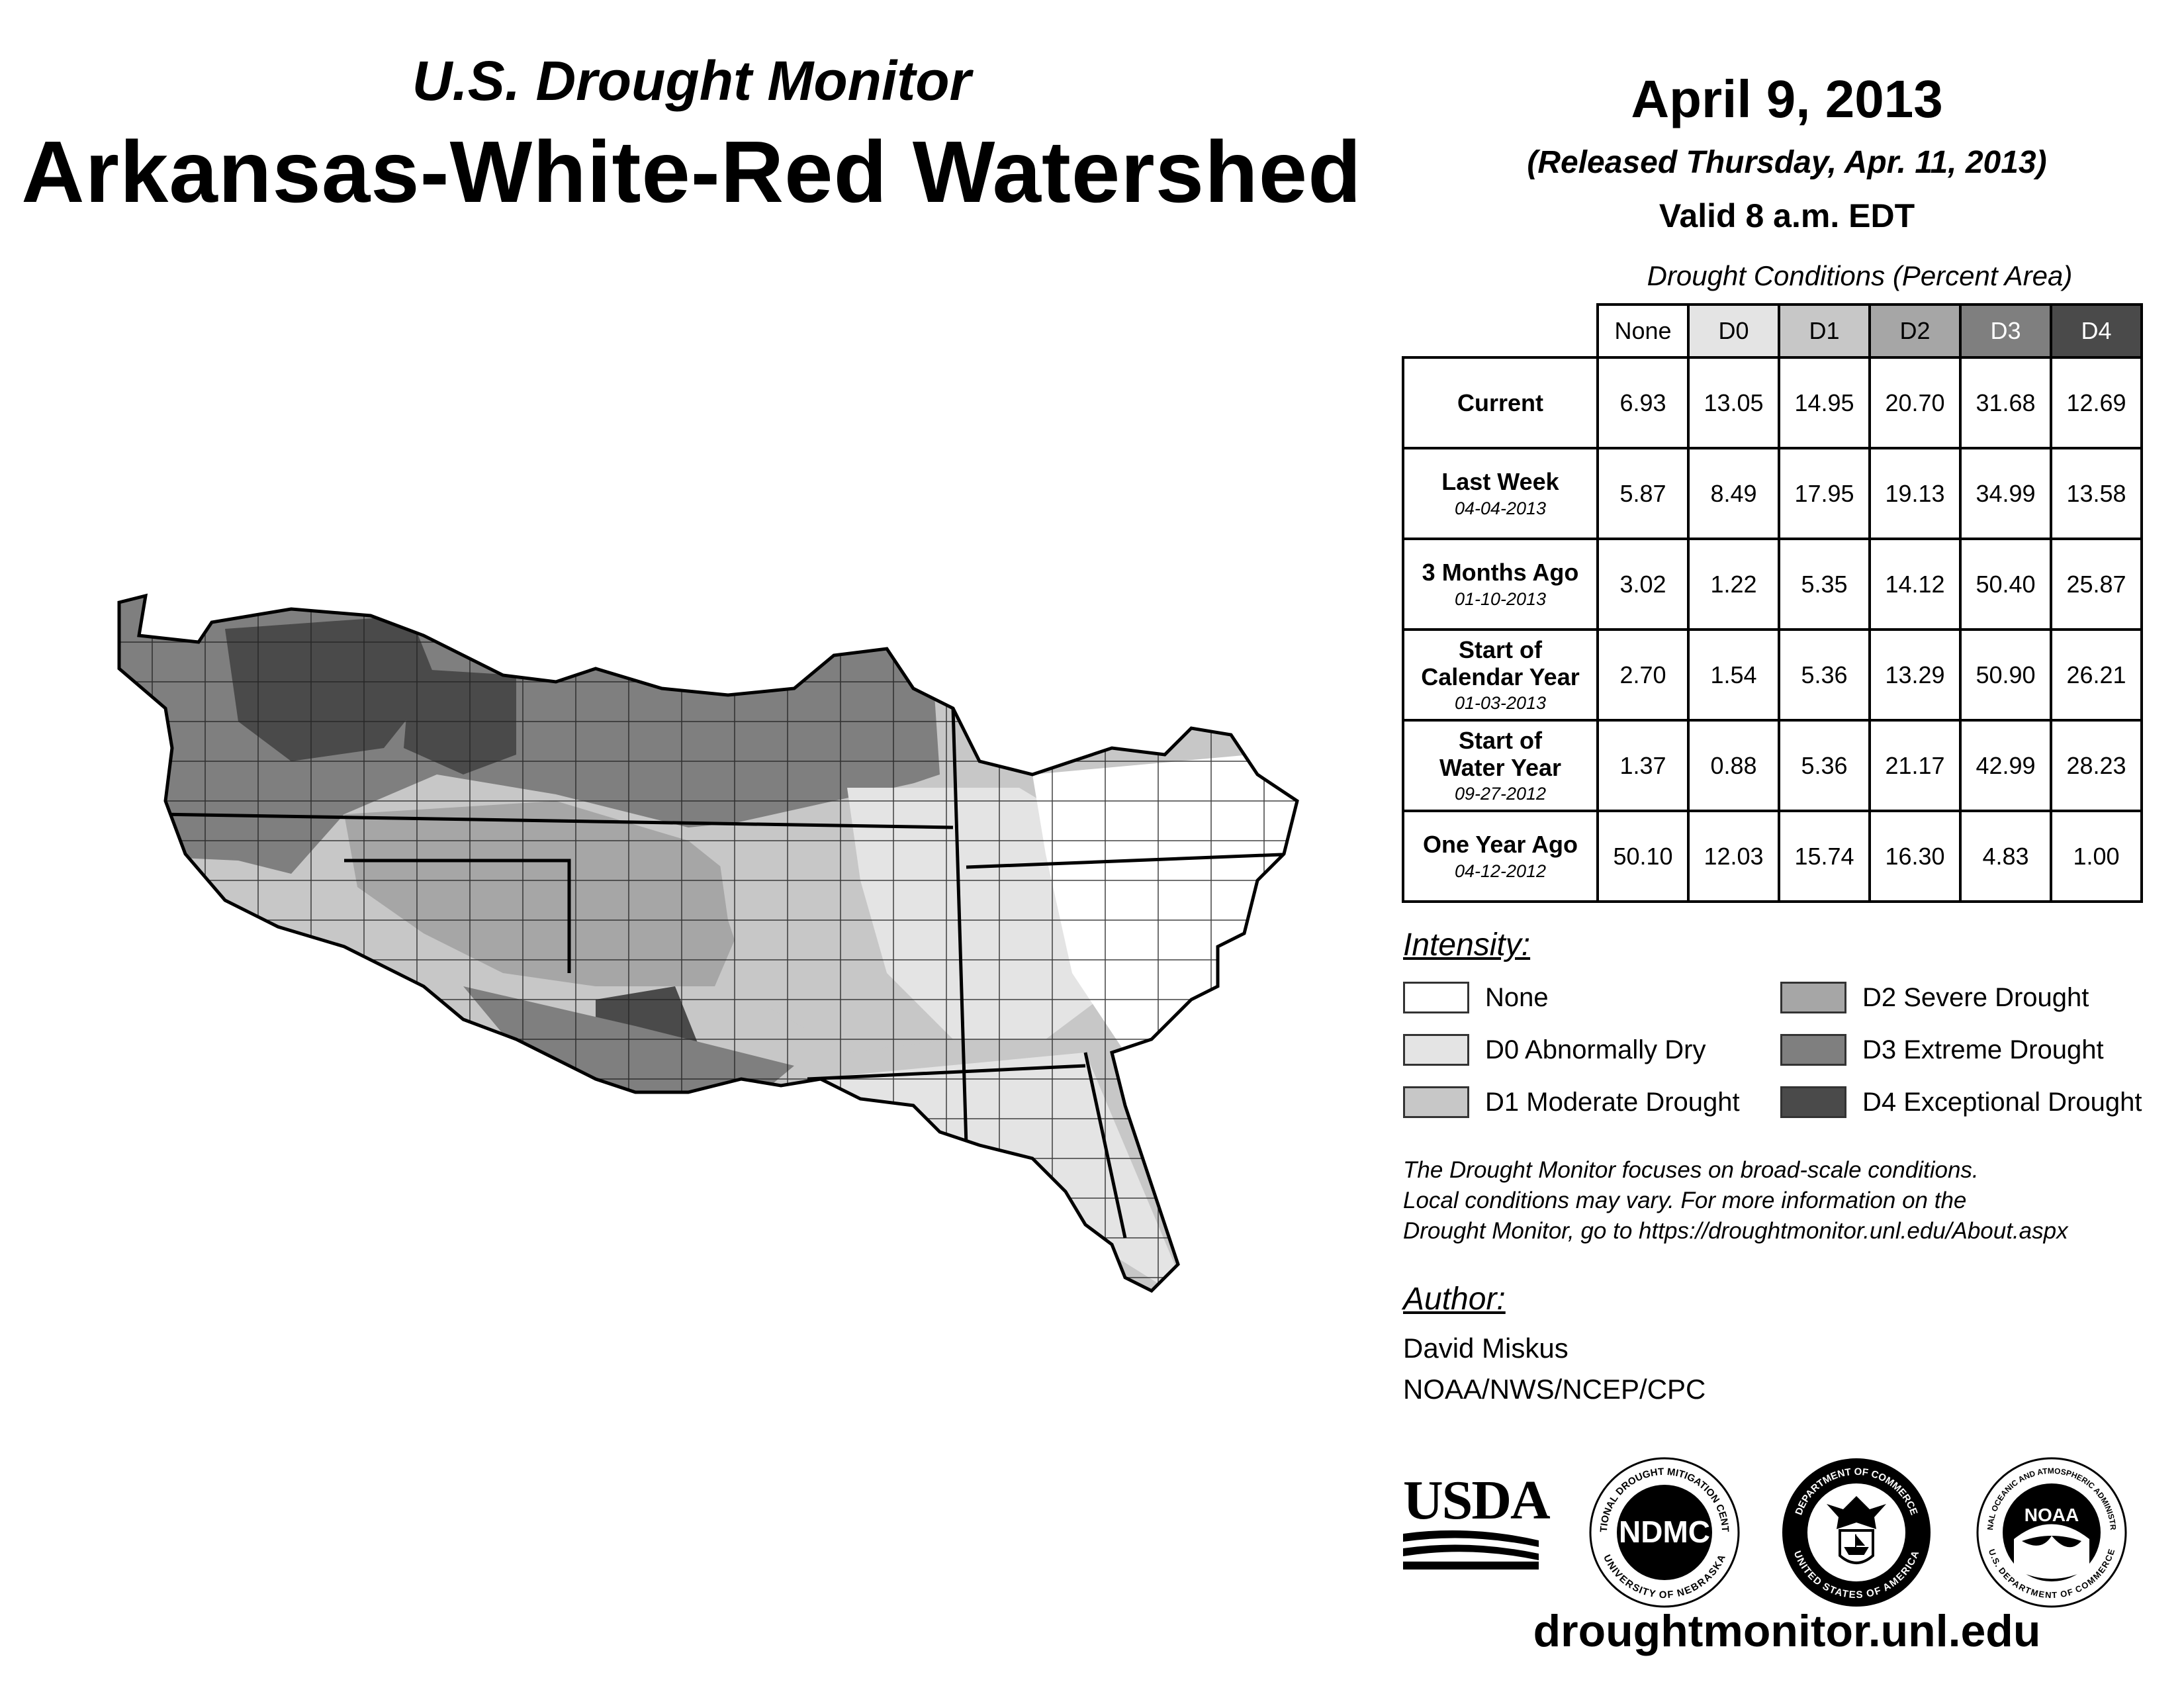 The image size is (2184, 1688). I want to click on valid-time: Valid 8 a.m. EDT, so click(1787, 215).